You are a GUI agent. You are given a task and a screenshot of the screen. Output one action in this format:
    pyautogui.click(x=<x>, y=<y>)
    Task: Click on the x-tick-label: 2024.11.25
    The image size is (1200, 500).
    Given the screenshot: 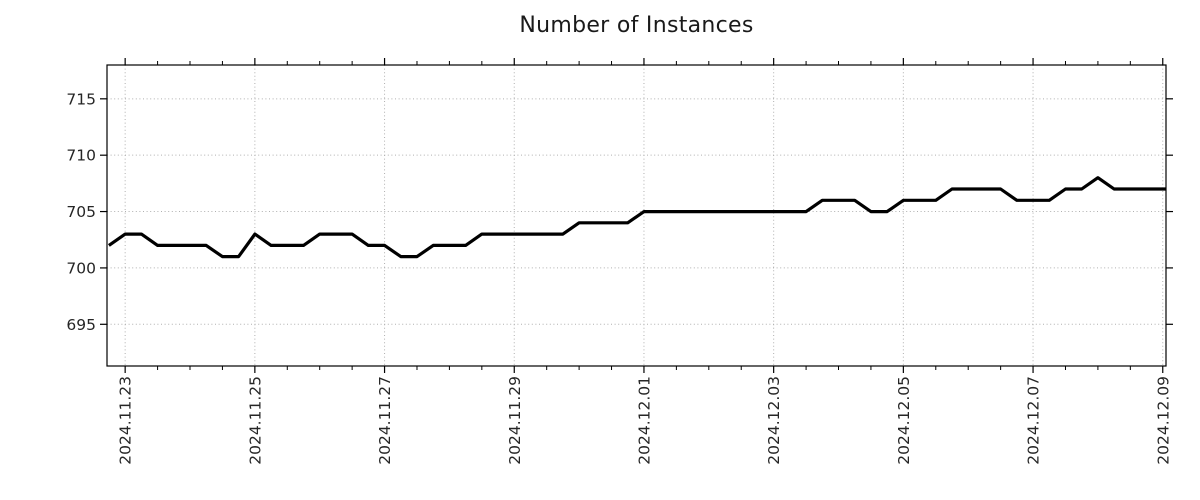 What is the action you would take?
    pyautogui.click(x=255, y=420)
    